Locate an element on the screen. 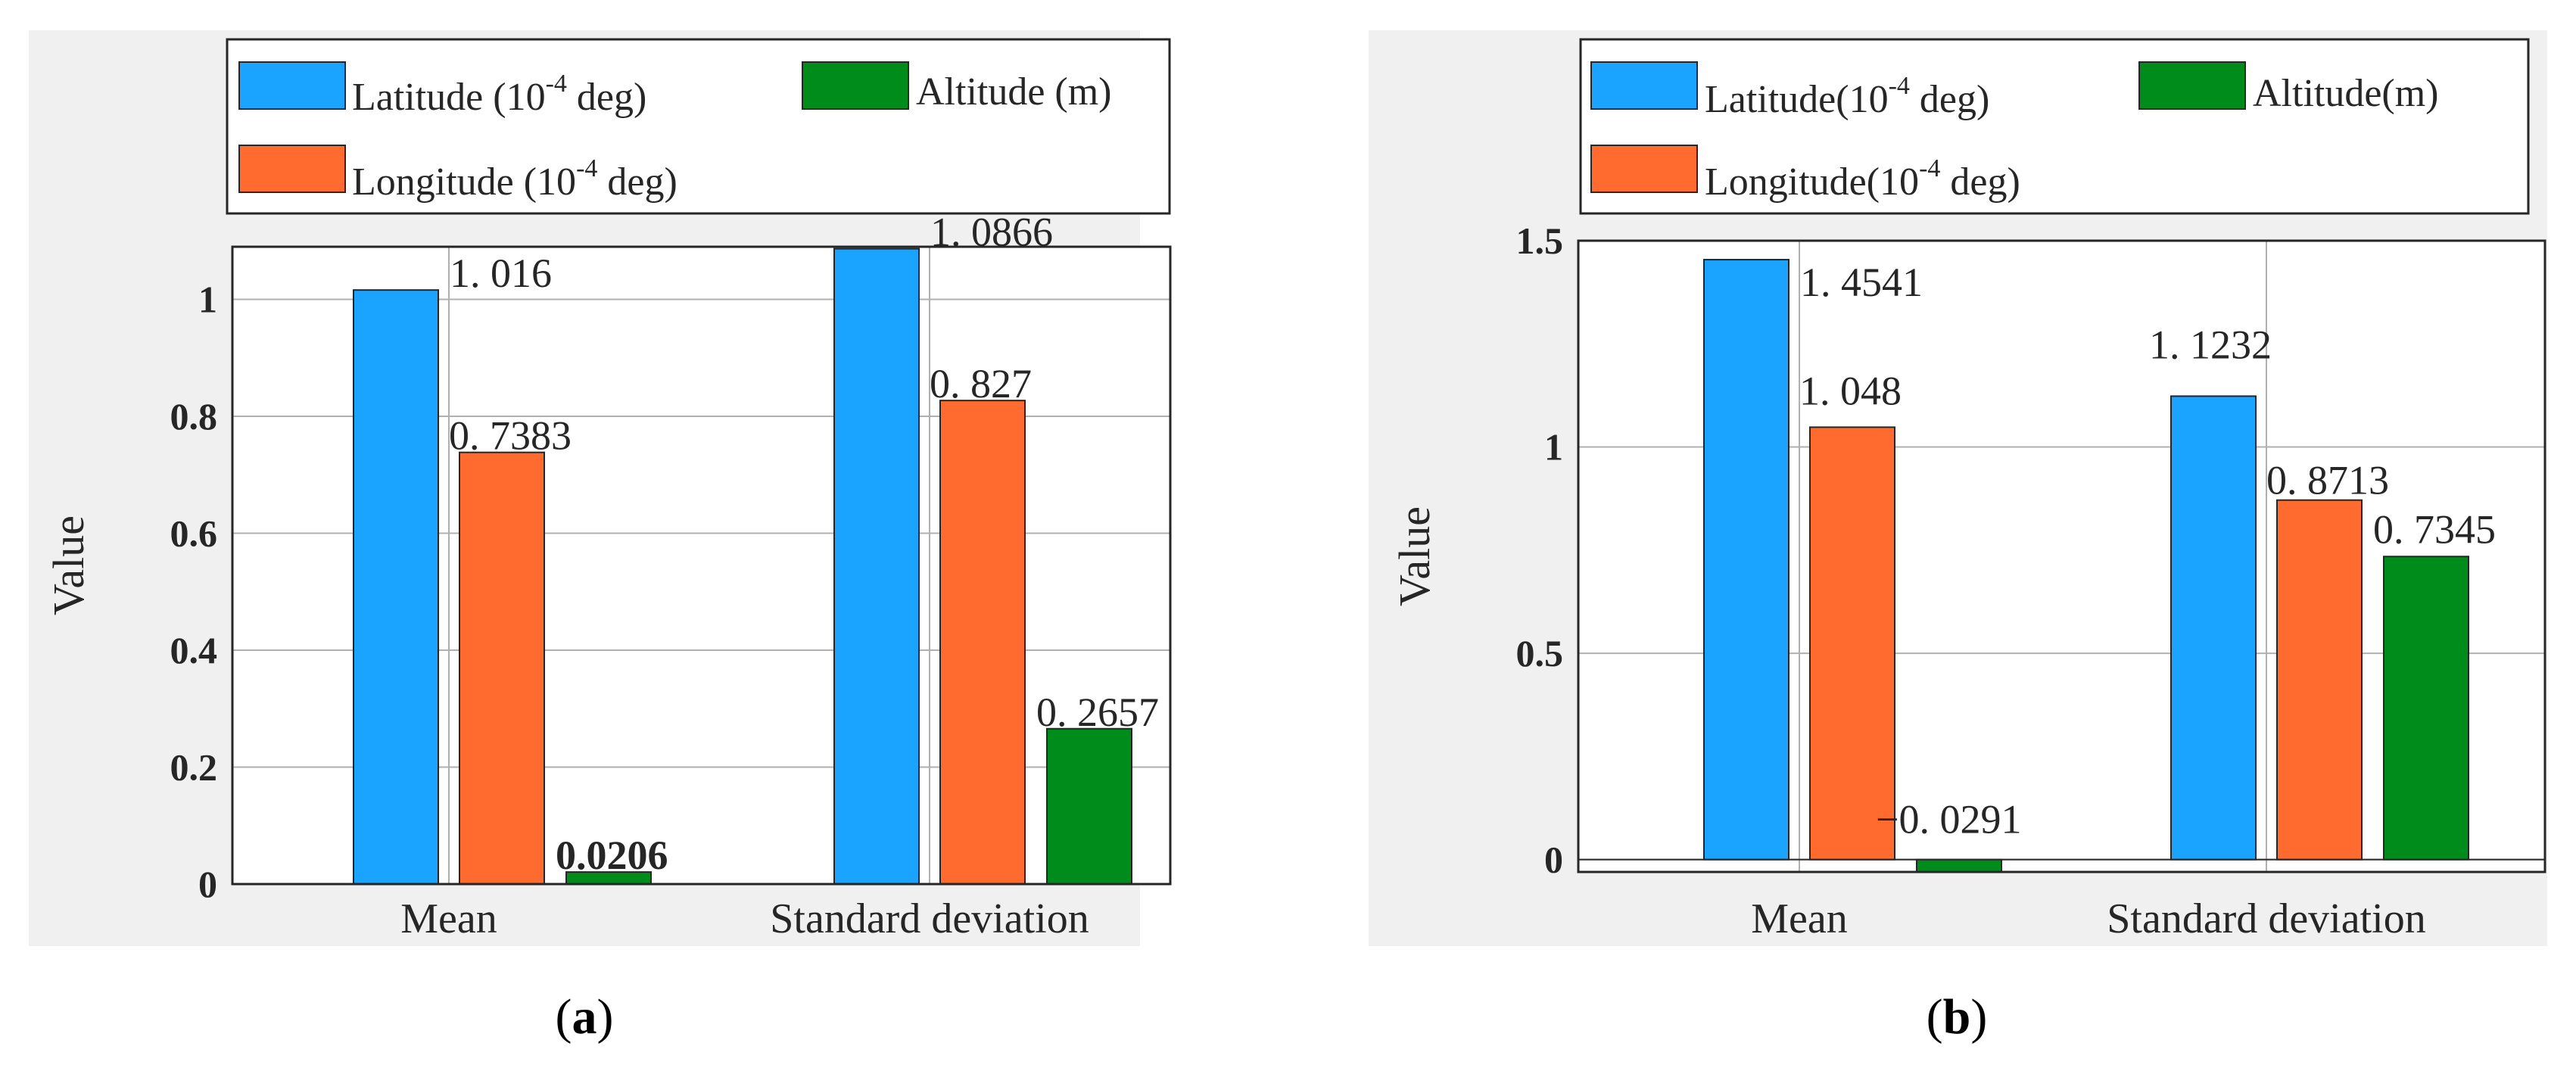 This screenshot has width=2576, height=1068. legend-label-latitude: Latitude (10-4 deg) is located at coordinates (499, 94).